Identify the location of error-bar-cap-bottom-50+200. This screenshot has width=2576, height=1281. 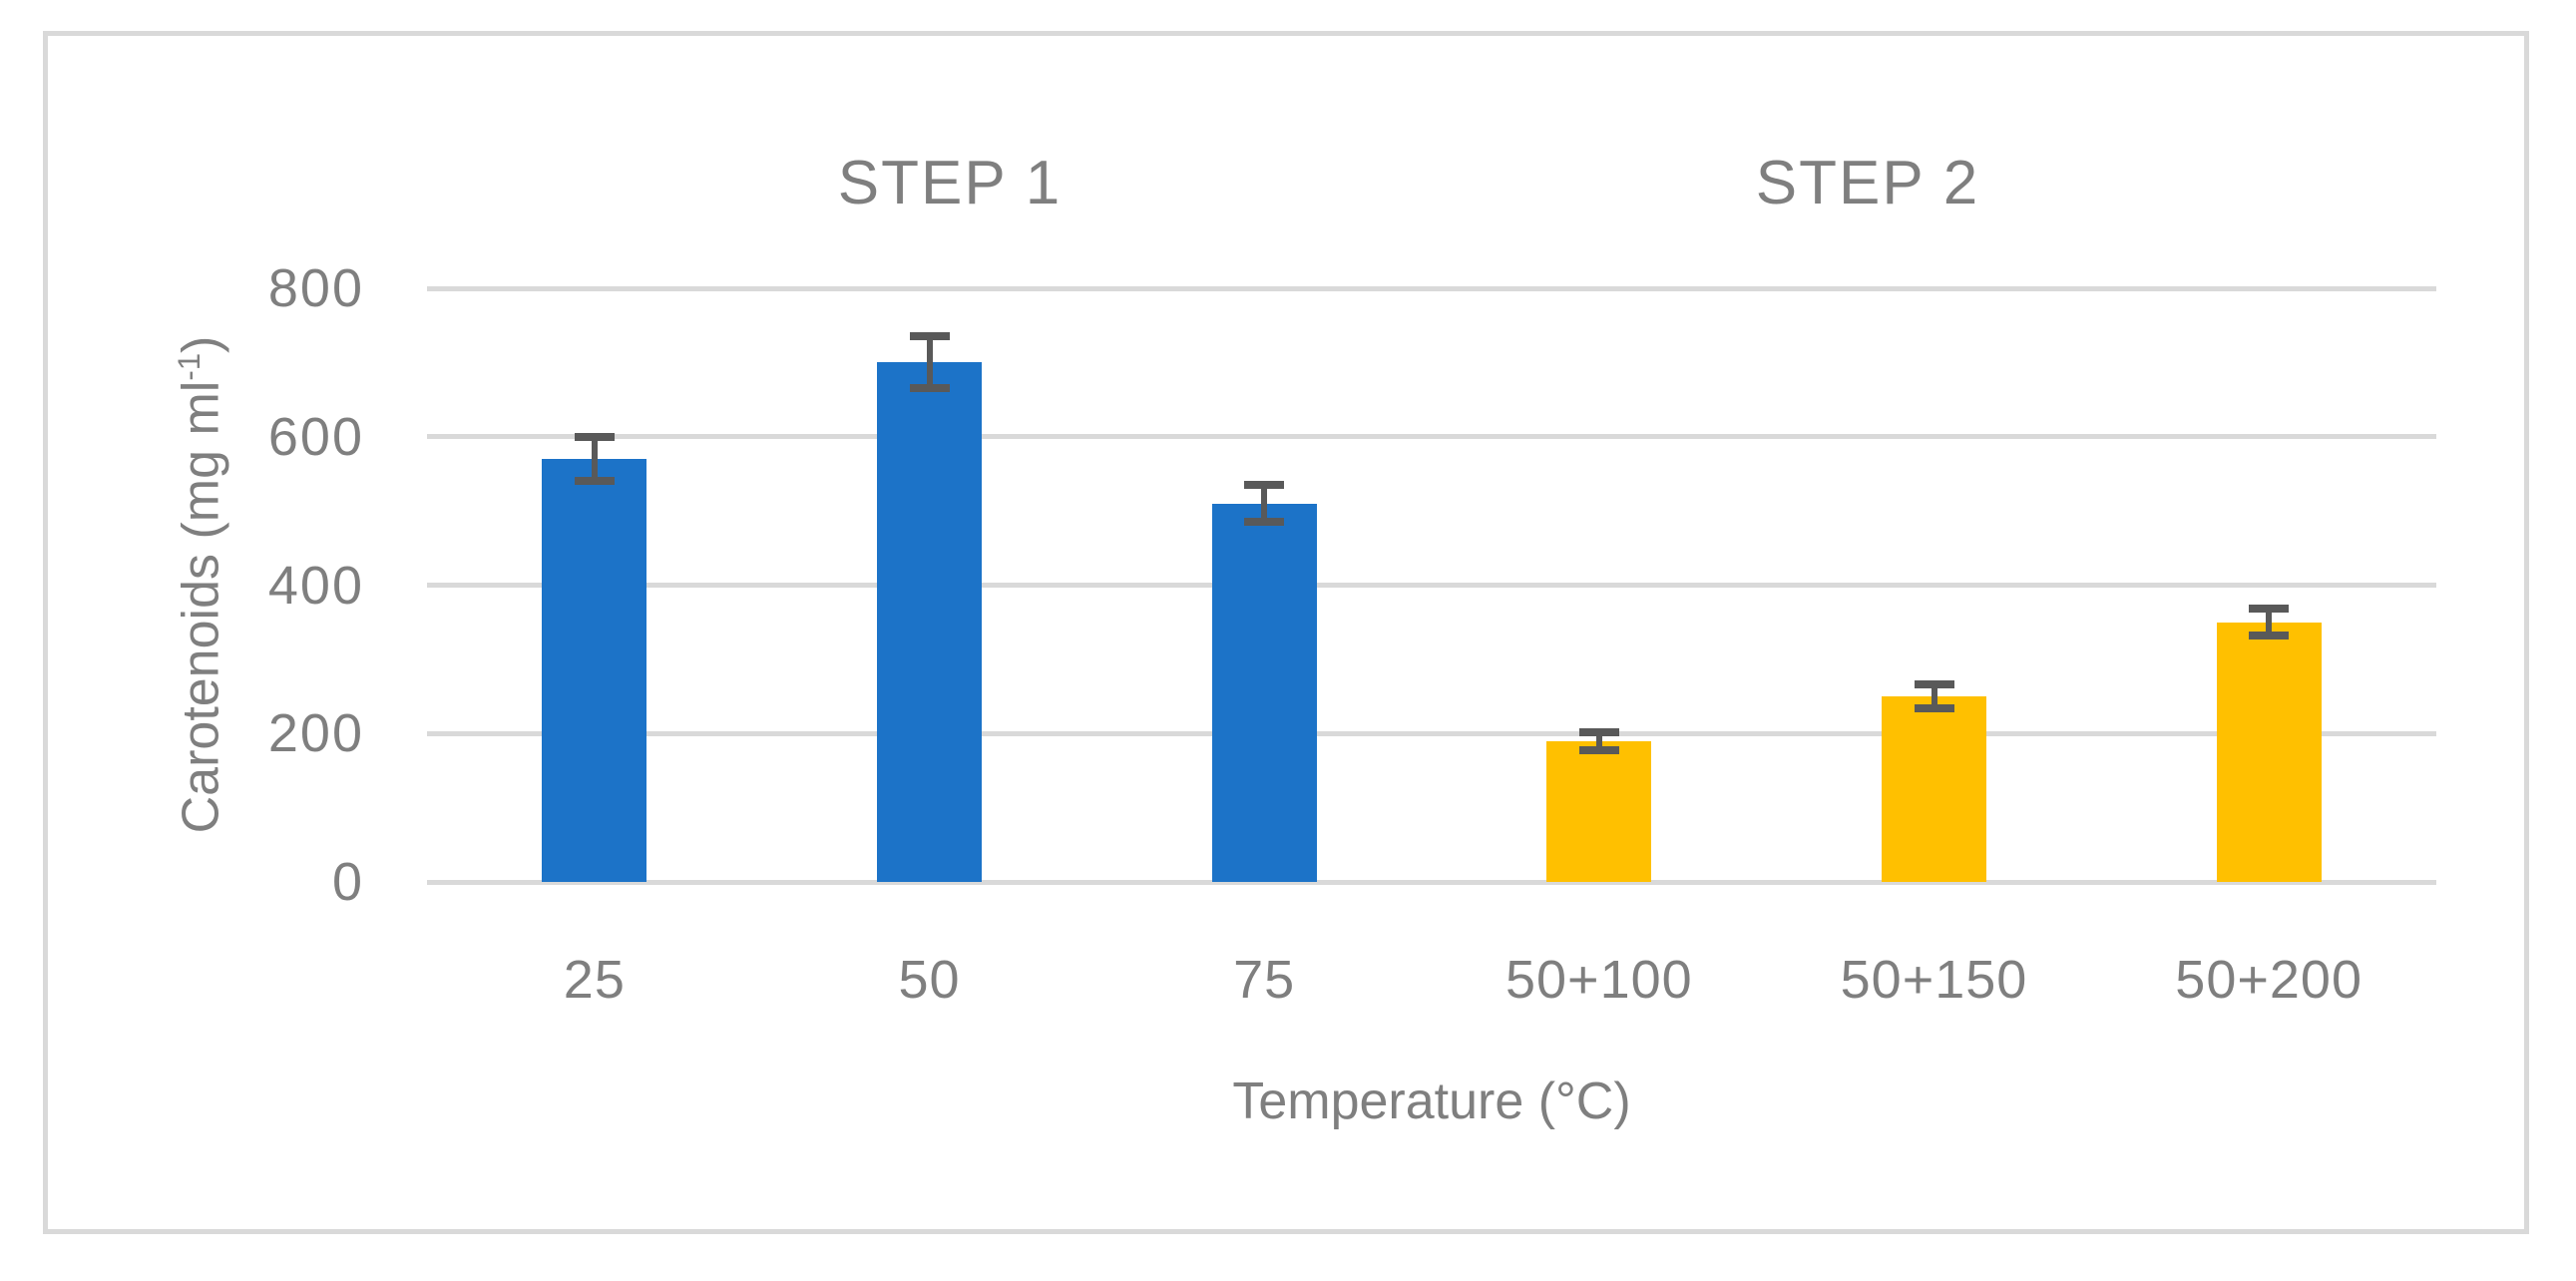
(2269, 636).